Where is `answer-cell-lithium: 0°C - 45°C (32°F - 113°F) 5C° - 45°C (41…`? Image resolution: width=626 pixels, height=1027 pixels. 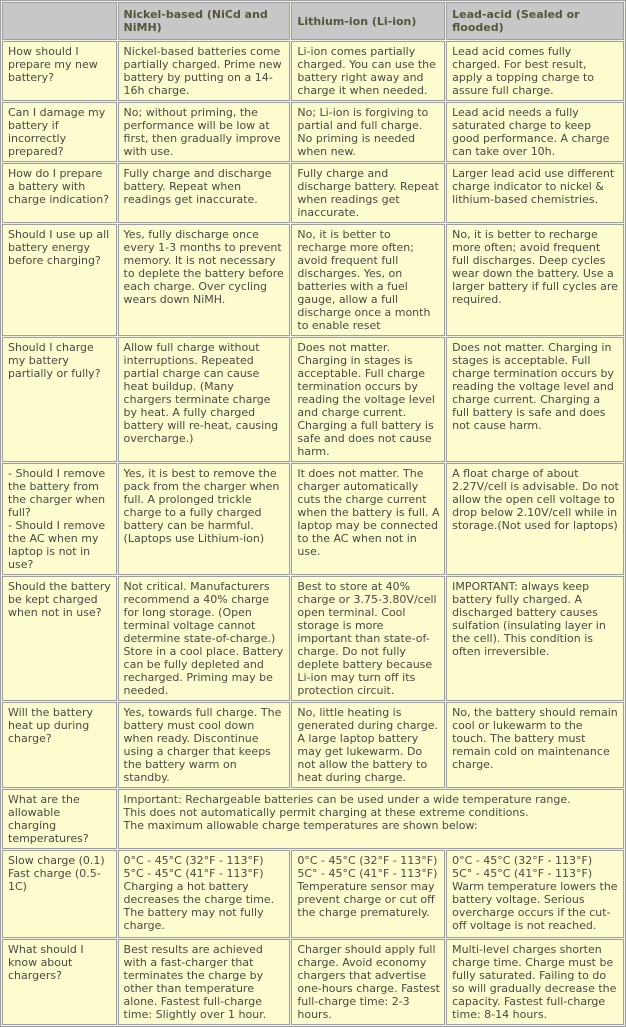
answer-cell-lithium: 0°C - 45°C (32°F - 113°F) 5C° - 45°C (41… is located at coordinates (368, 894).